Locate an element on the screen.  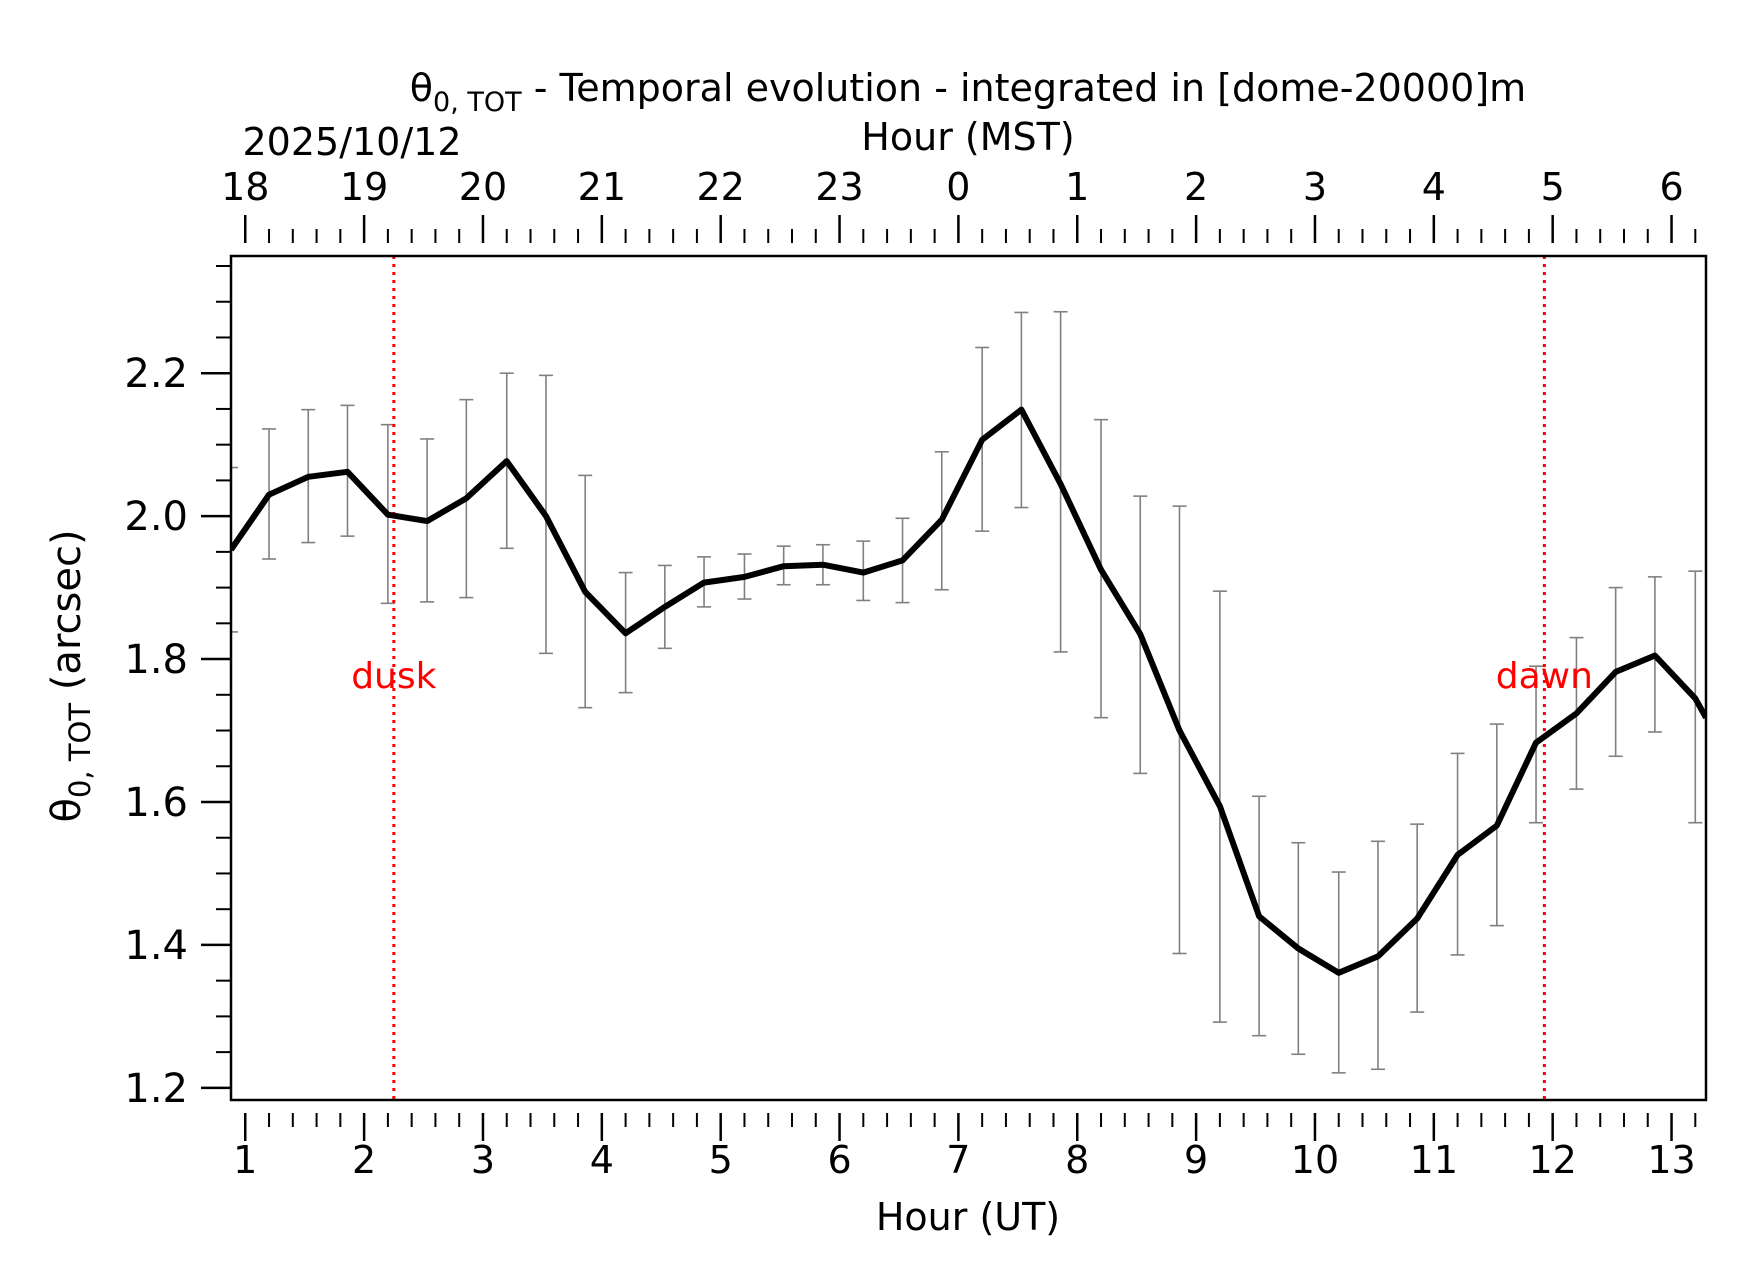
x2-tick-label: 18 is located at coordinates (245, 187).